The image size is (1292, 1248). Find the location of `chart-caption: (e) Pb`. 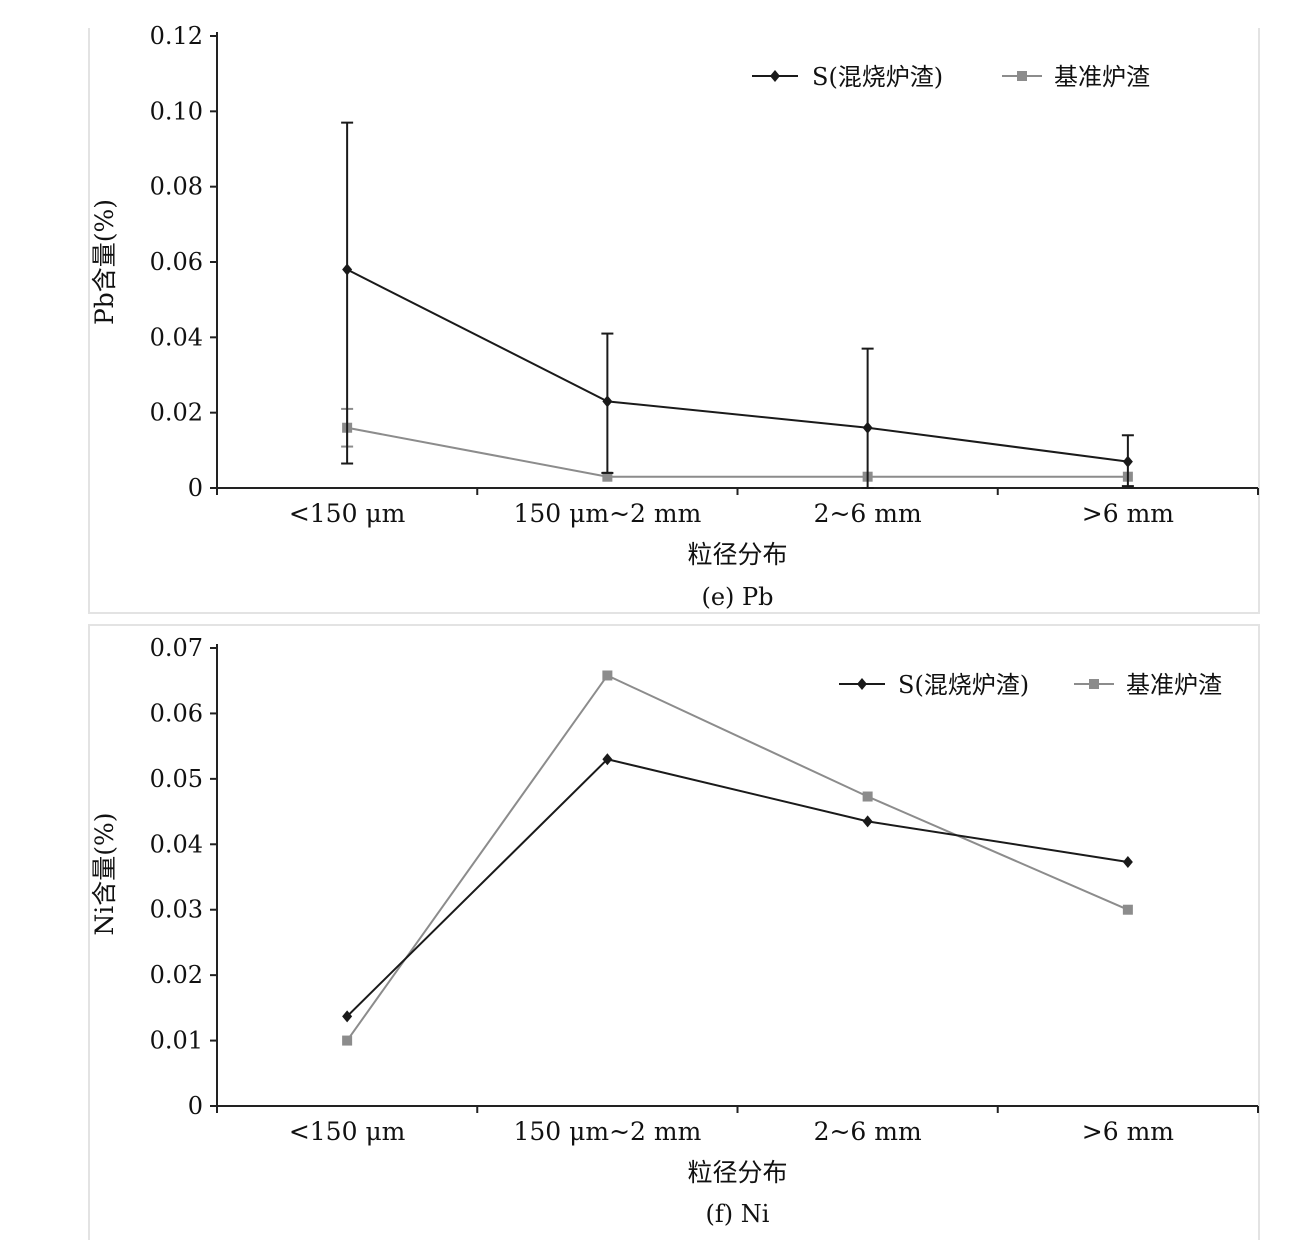

chart-caption: (e) Pb is located at coordinates (737, 597).